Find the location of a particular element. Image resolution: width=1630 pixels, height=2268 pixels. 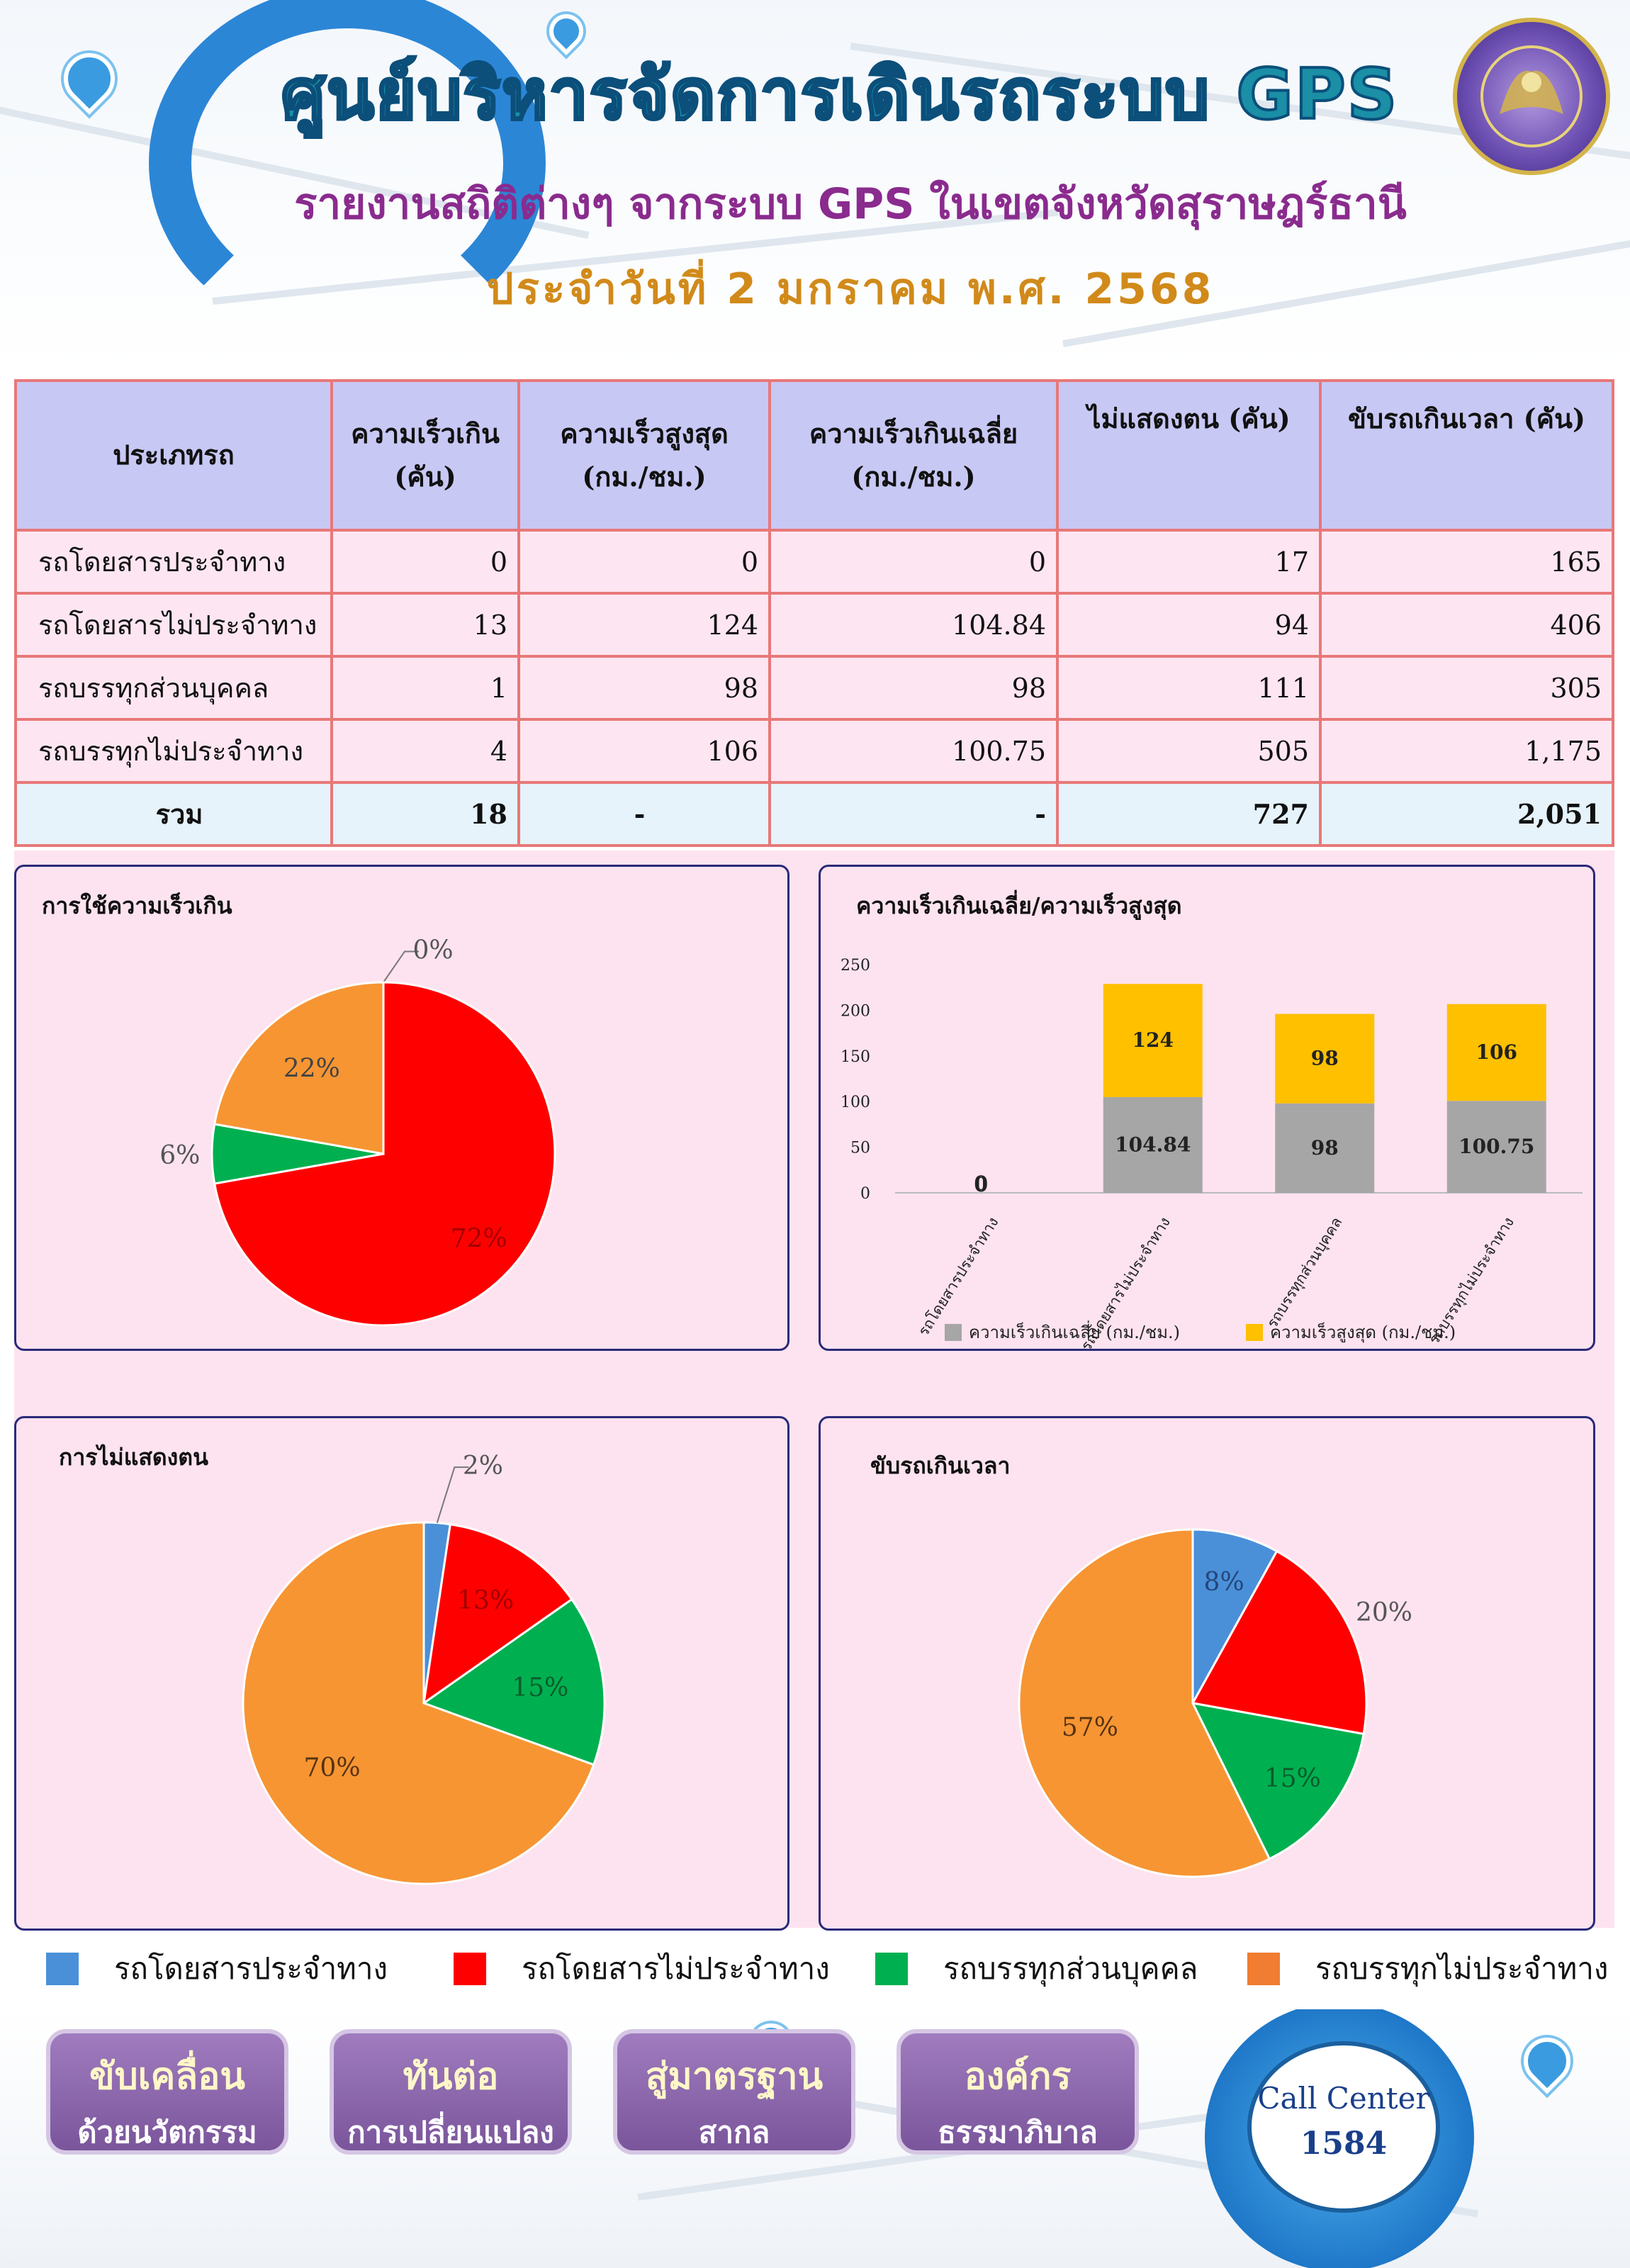

bar-data-label: 124 is located at coordinates (1153, 1040).